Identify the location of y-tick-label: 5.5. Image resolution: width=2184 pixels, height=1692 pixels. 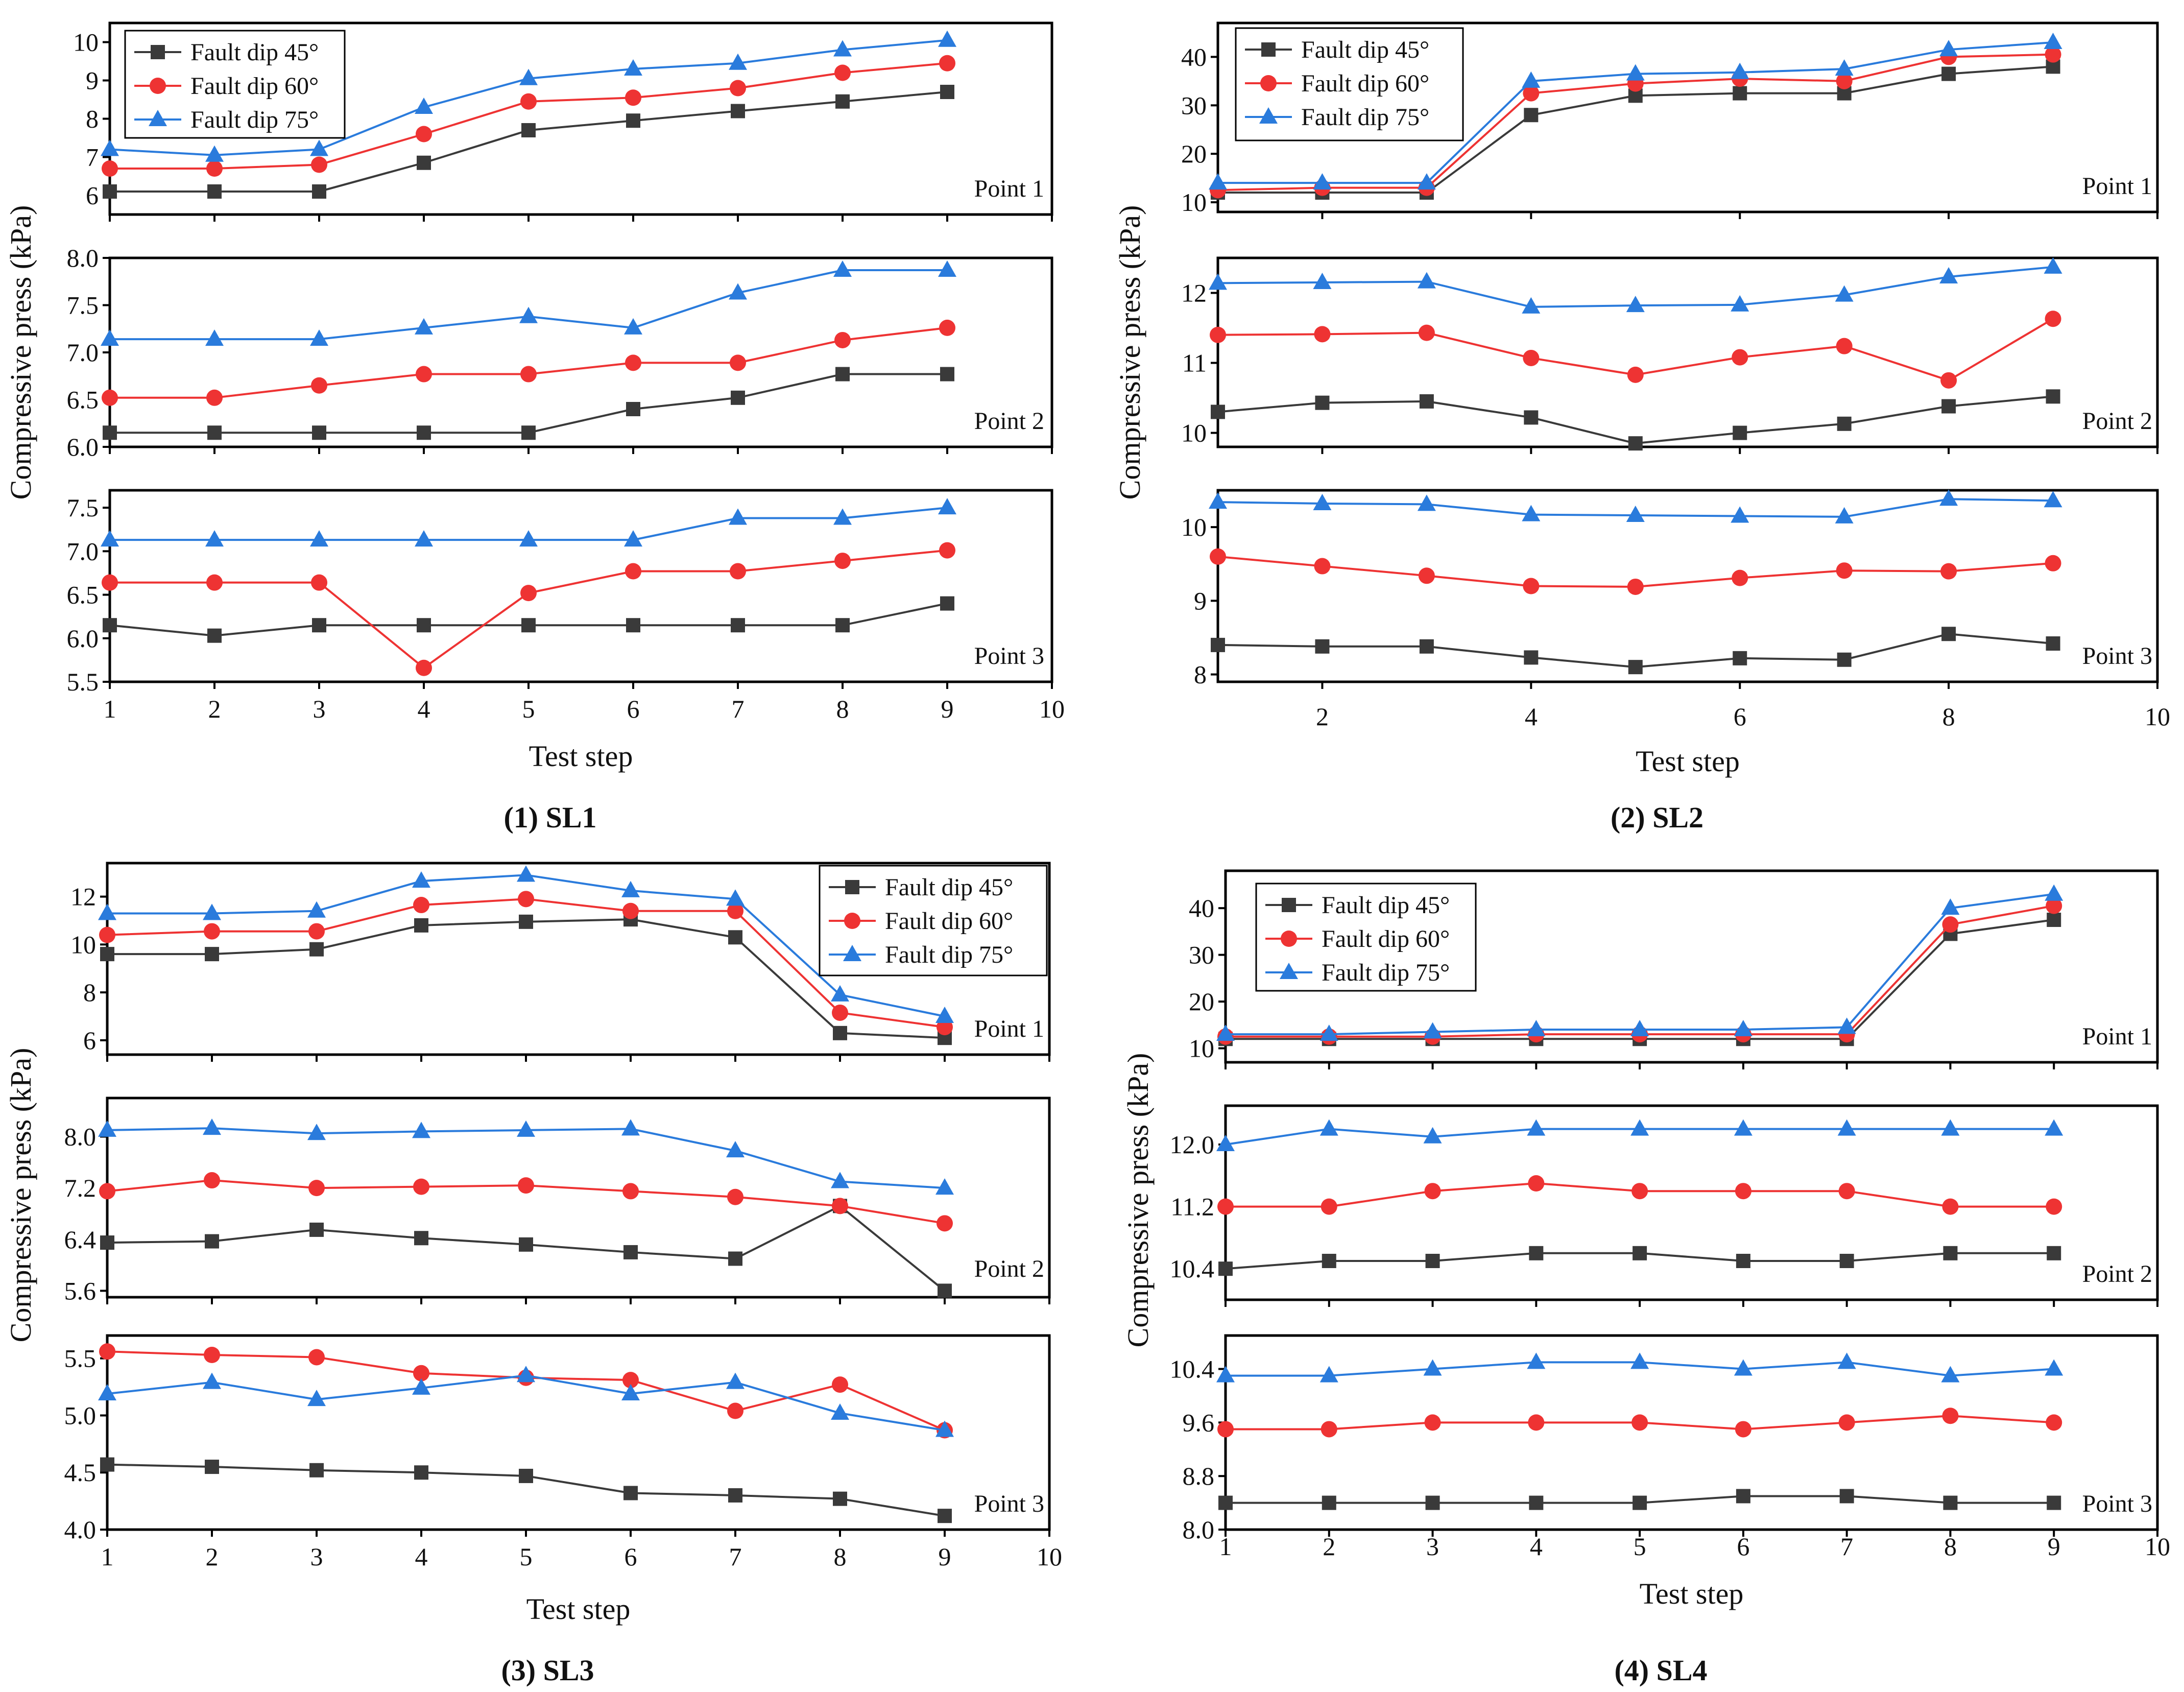
(80, 1359).